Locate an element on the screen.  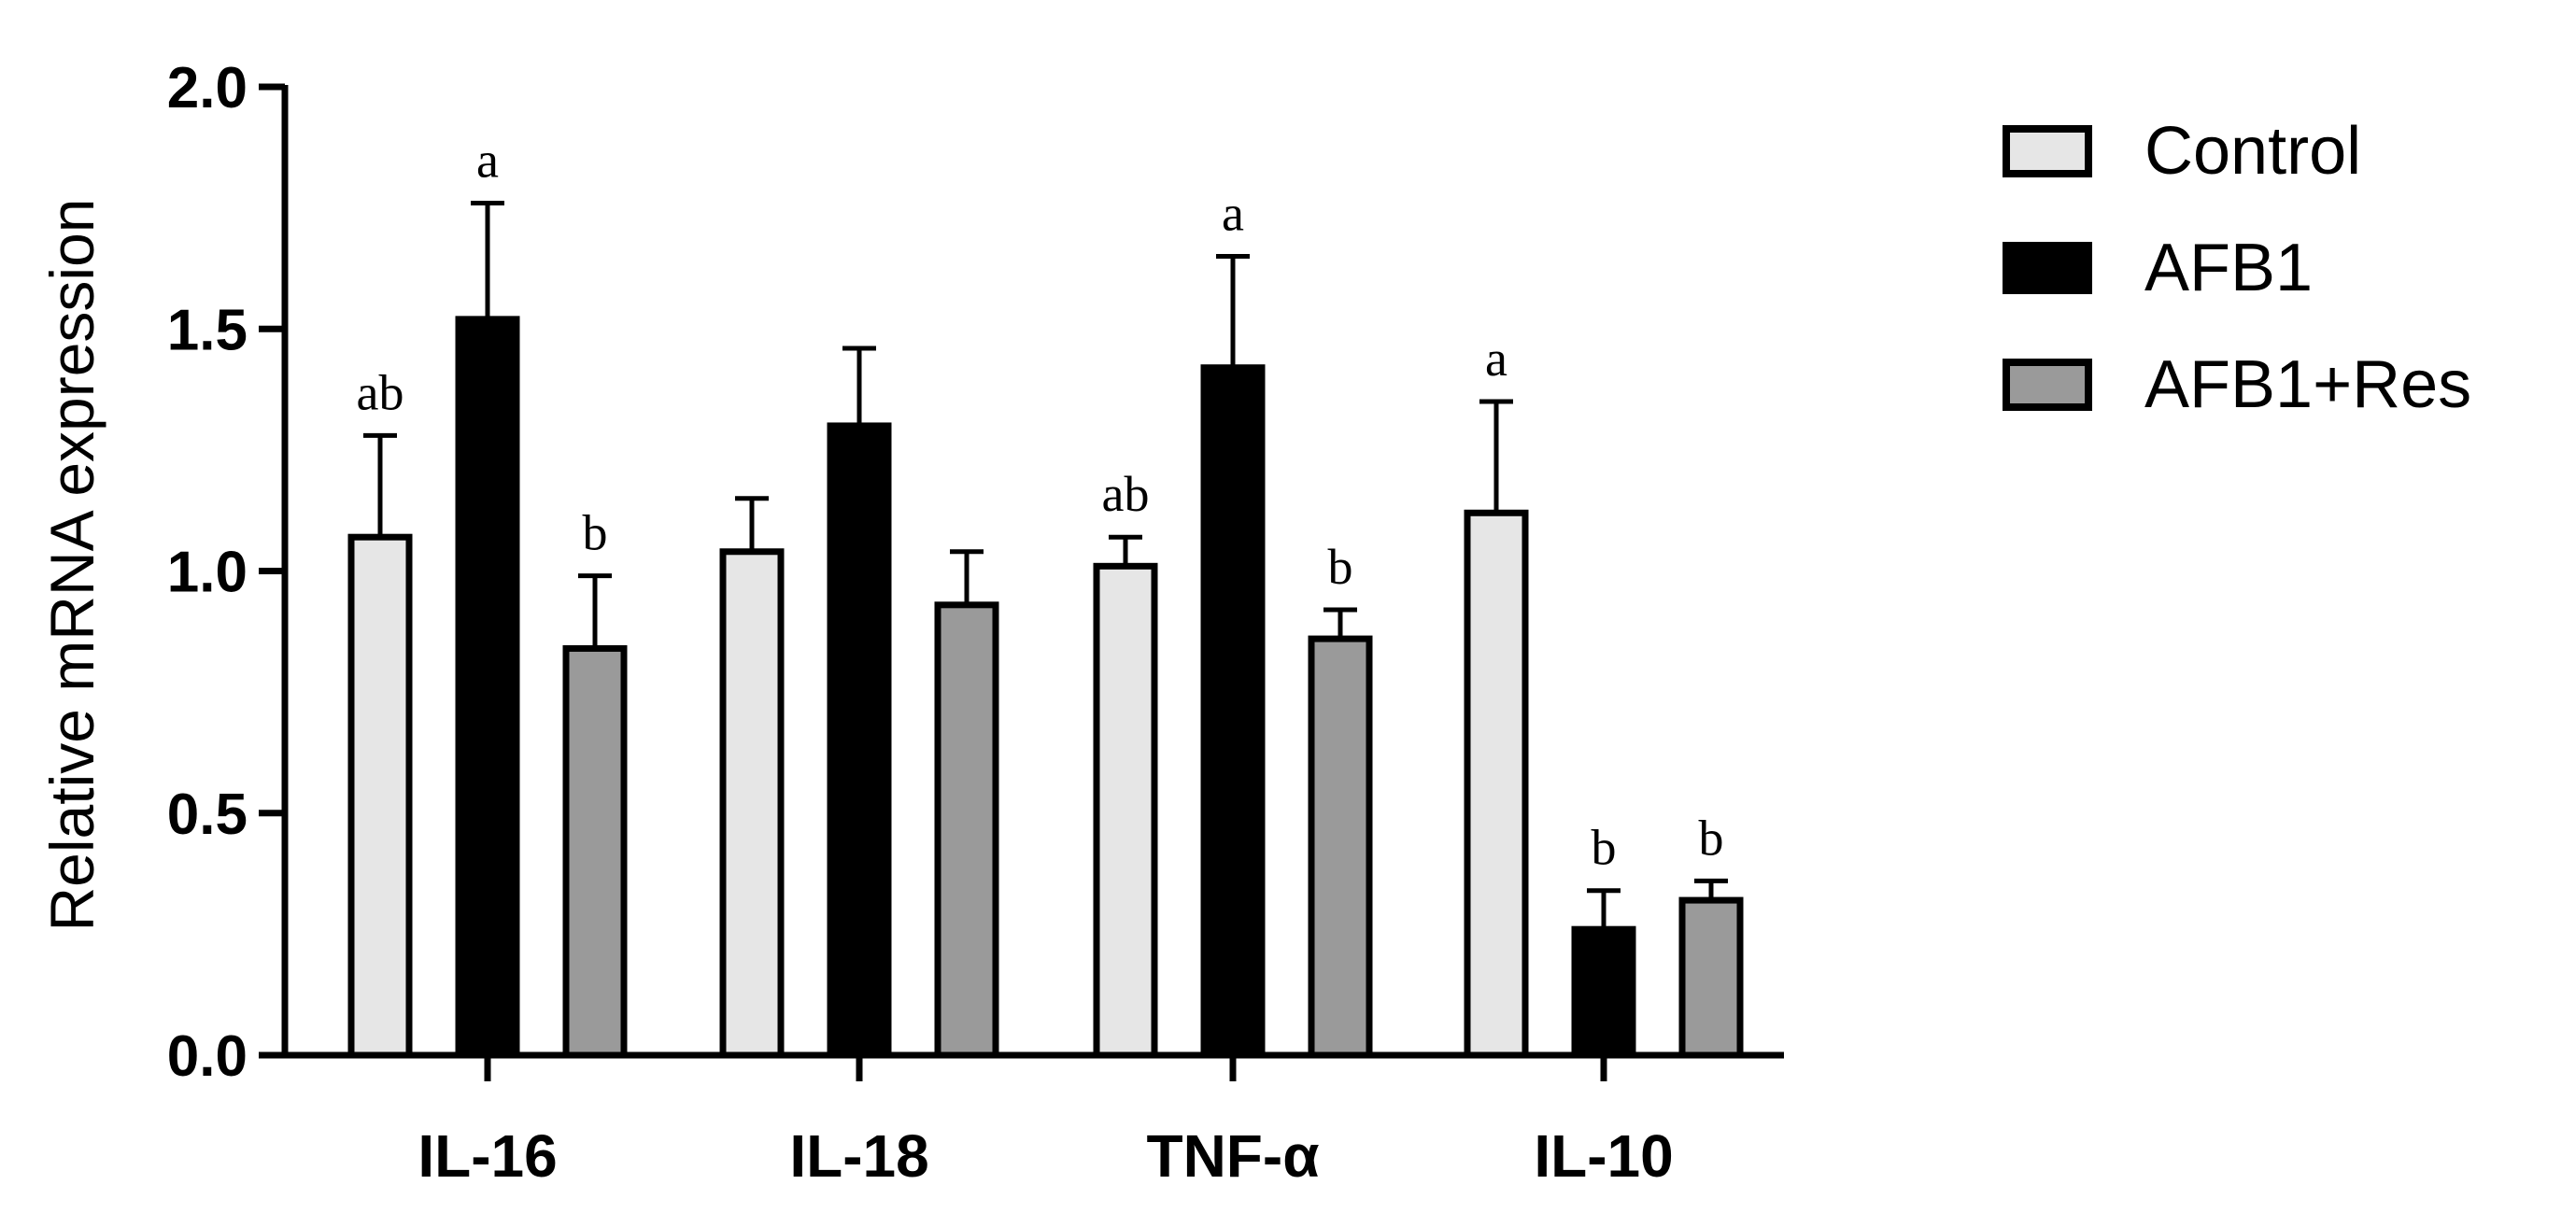
legend-label: Control is located at coordinates (2252, 151).